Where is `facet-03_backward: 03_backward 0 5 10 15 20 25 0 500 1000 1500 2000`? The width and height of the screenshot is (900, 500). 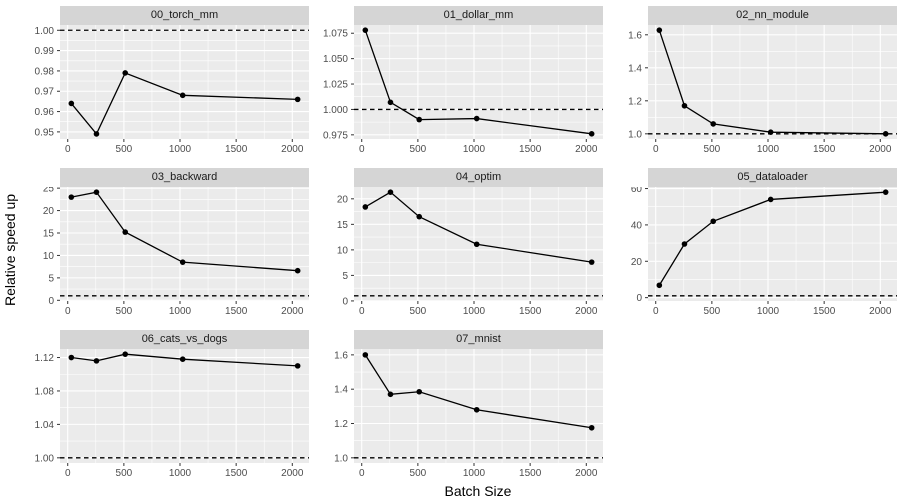
facet-03_backward: 03_backward 0 5 10 15 20 25 0 500 1000 1500 2000 is located at coordinates (162, 242).